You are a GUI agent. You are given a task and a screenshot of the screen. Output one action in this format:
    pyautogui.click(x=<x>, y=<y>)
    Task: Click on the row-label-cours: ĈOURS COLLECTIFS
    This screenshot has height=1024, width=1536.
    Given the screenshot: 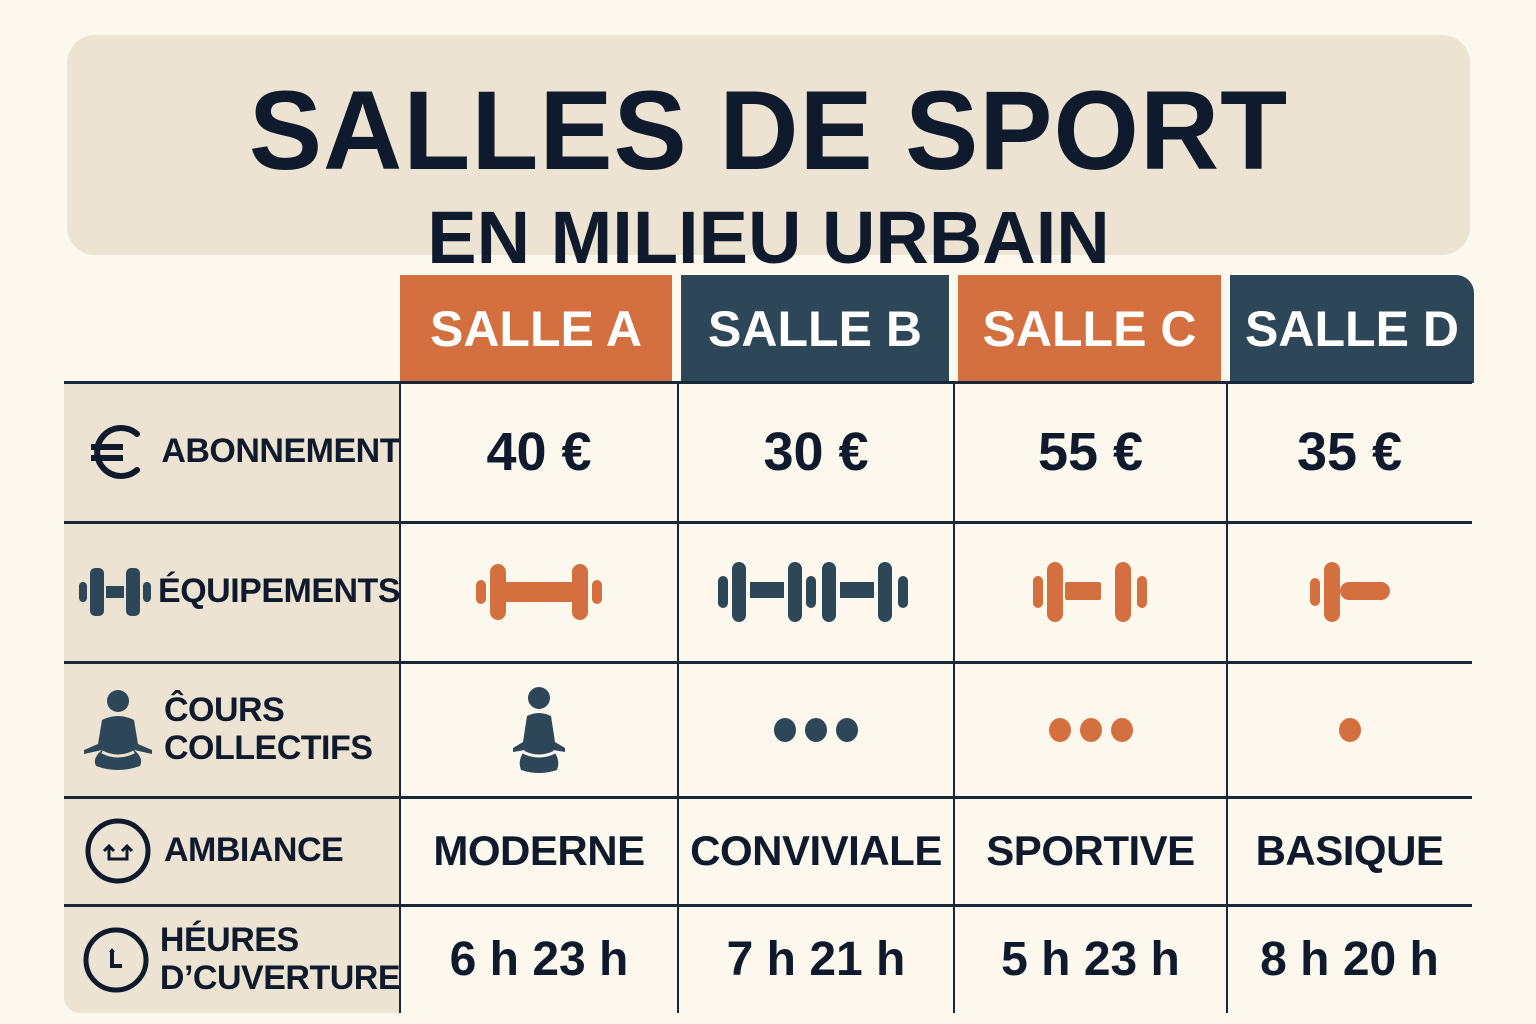 What is the action you would take?
    pyautogui.click(x=232, y=729)
    